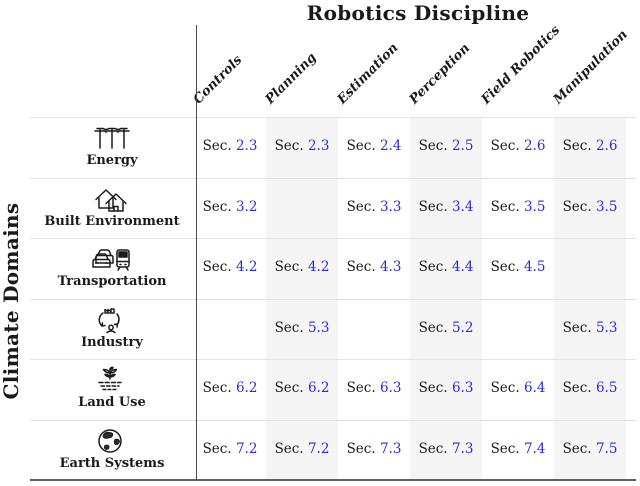 The height and width of the screenshot is (486, 640). What do you see at coordinates (462, 327) in the screenshot?
I see `section-link: 5.2` at bounding box center [462, 327].